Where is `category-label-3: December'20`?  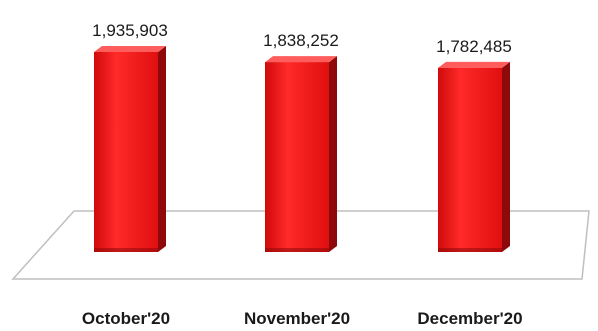 category-label-3: December'20 is located at coordinates (469, 318).